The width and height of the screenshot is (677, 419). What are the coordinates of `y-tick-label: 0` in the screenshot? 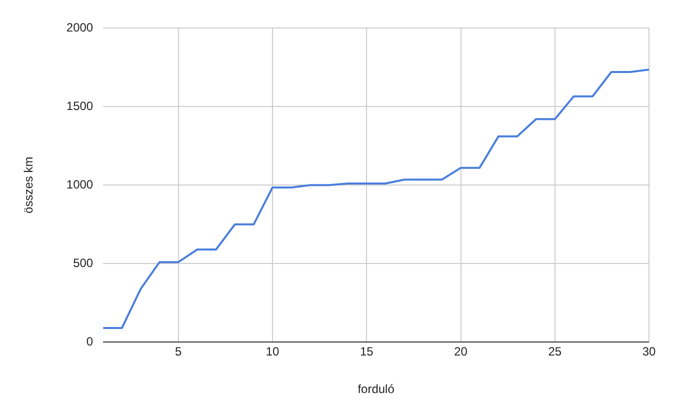 It's located at (90, 341).